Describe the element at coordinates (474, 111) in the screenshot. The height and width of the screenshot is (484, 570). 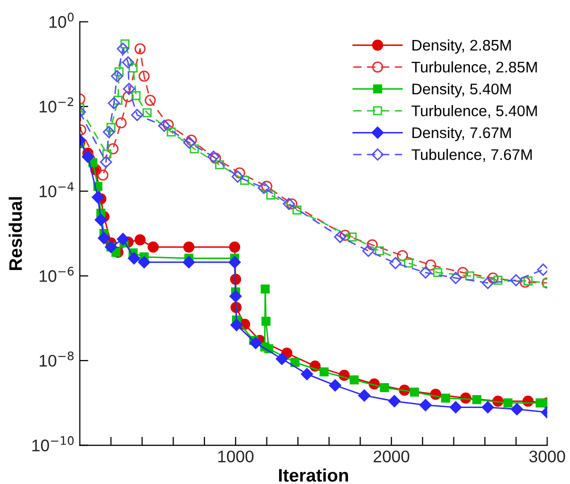
I see `legend-label: Turbulence, 5.40M` at that location.